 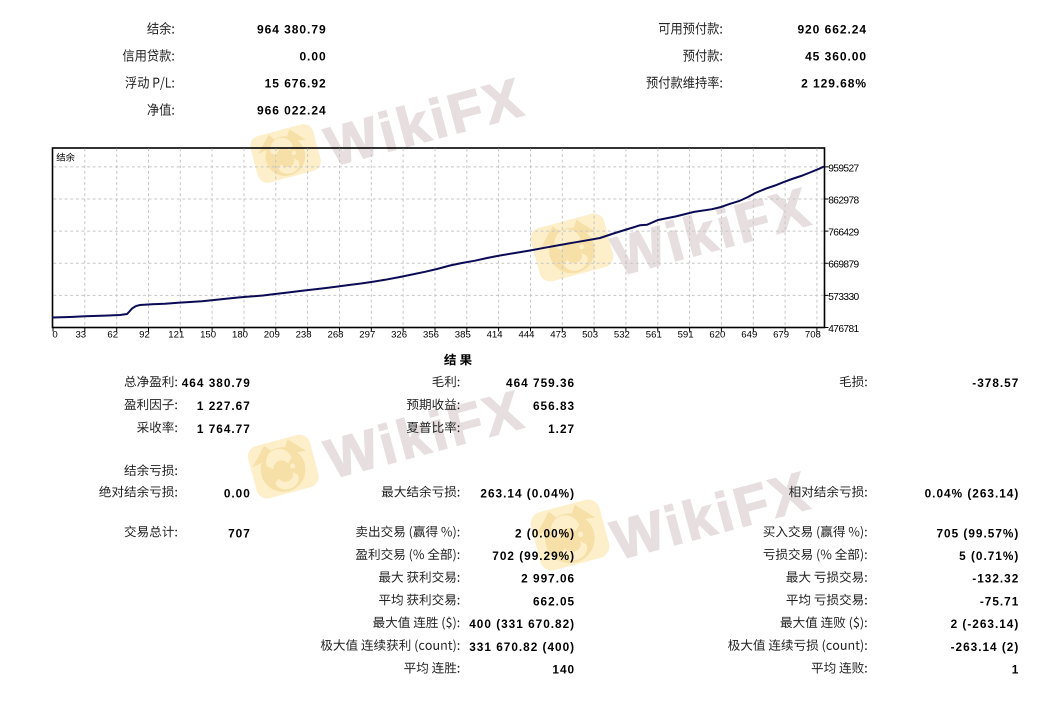 What do you see at coordinates (216, 383) in the screenshot?
I see `svg-text: 464 380.79` at bounding box center [216, 383].